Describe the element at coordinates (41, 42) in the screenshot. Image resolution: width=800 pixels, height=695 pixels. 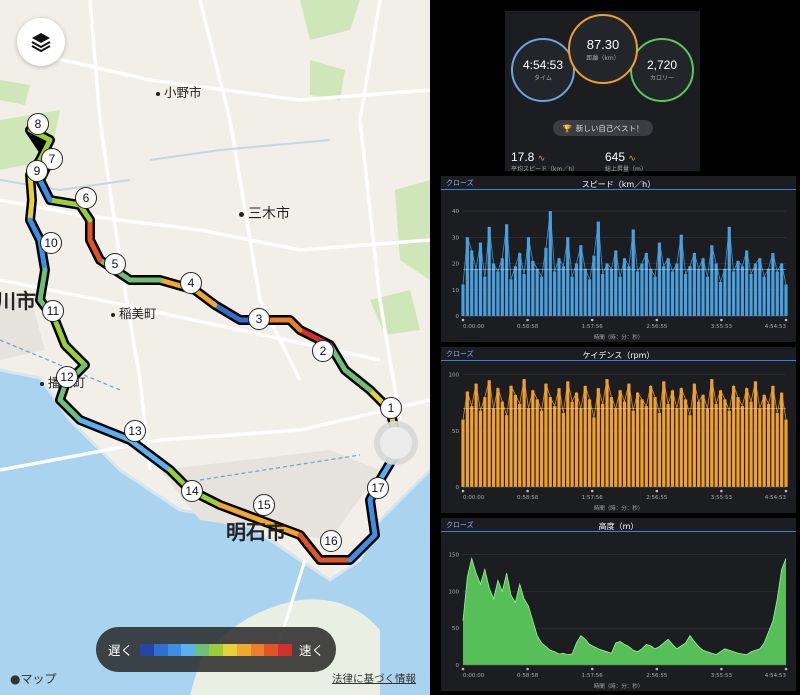
I see `map-layers-button` at that location.